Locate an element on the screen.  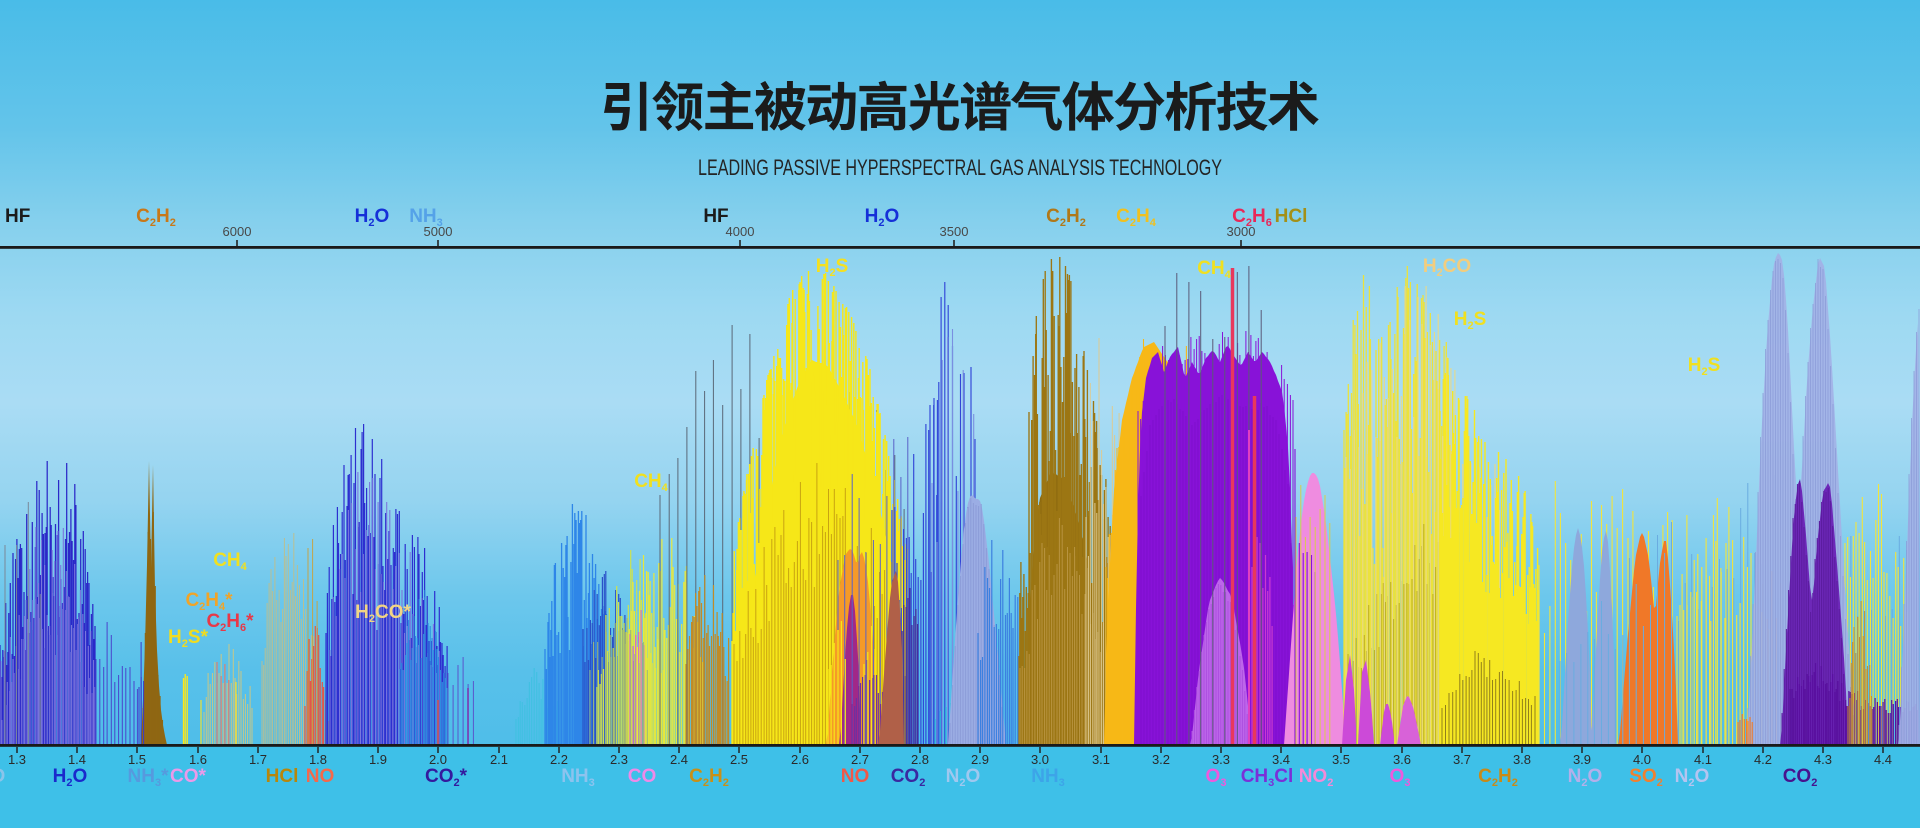
svg-text: 4.4 is located at coordinates (1883, 759).